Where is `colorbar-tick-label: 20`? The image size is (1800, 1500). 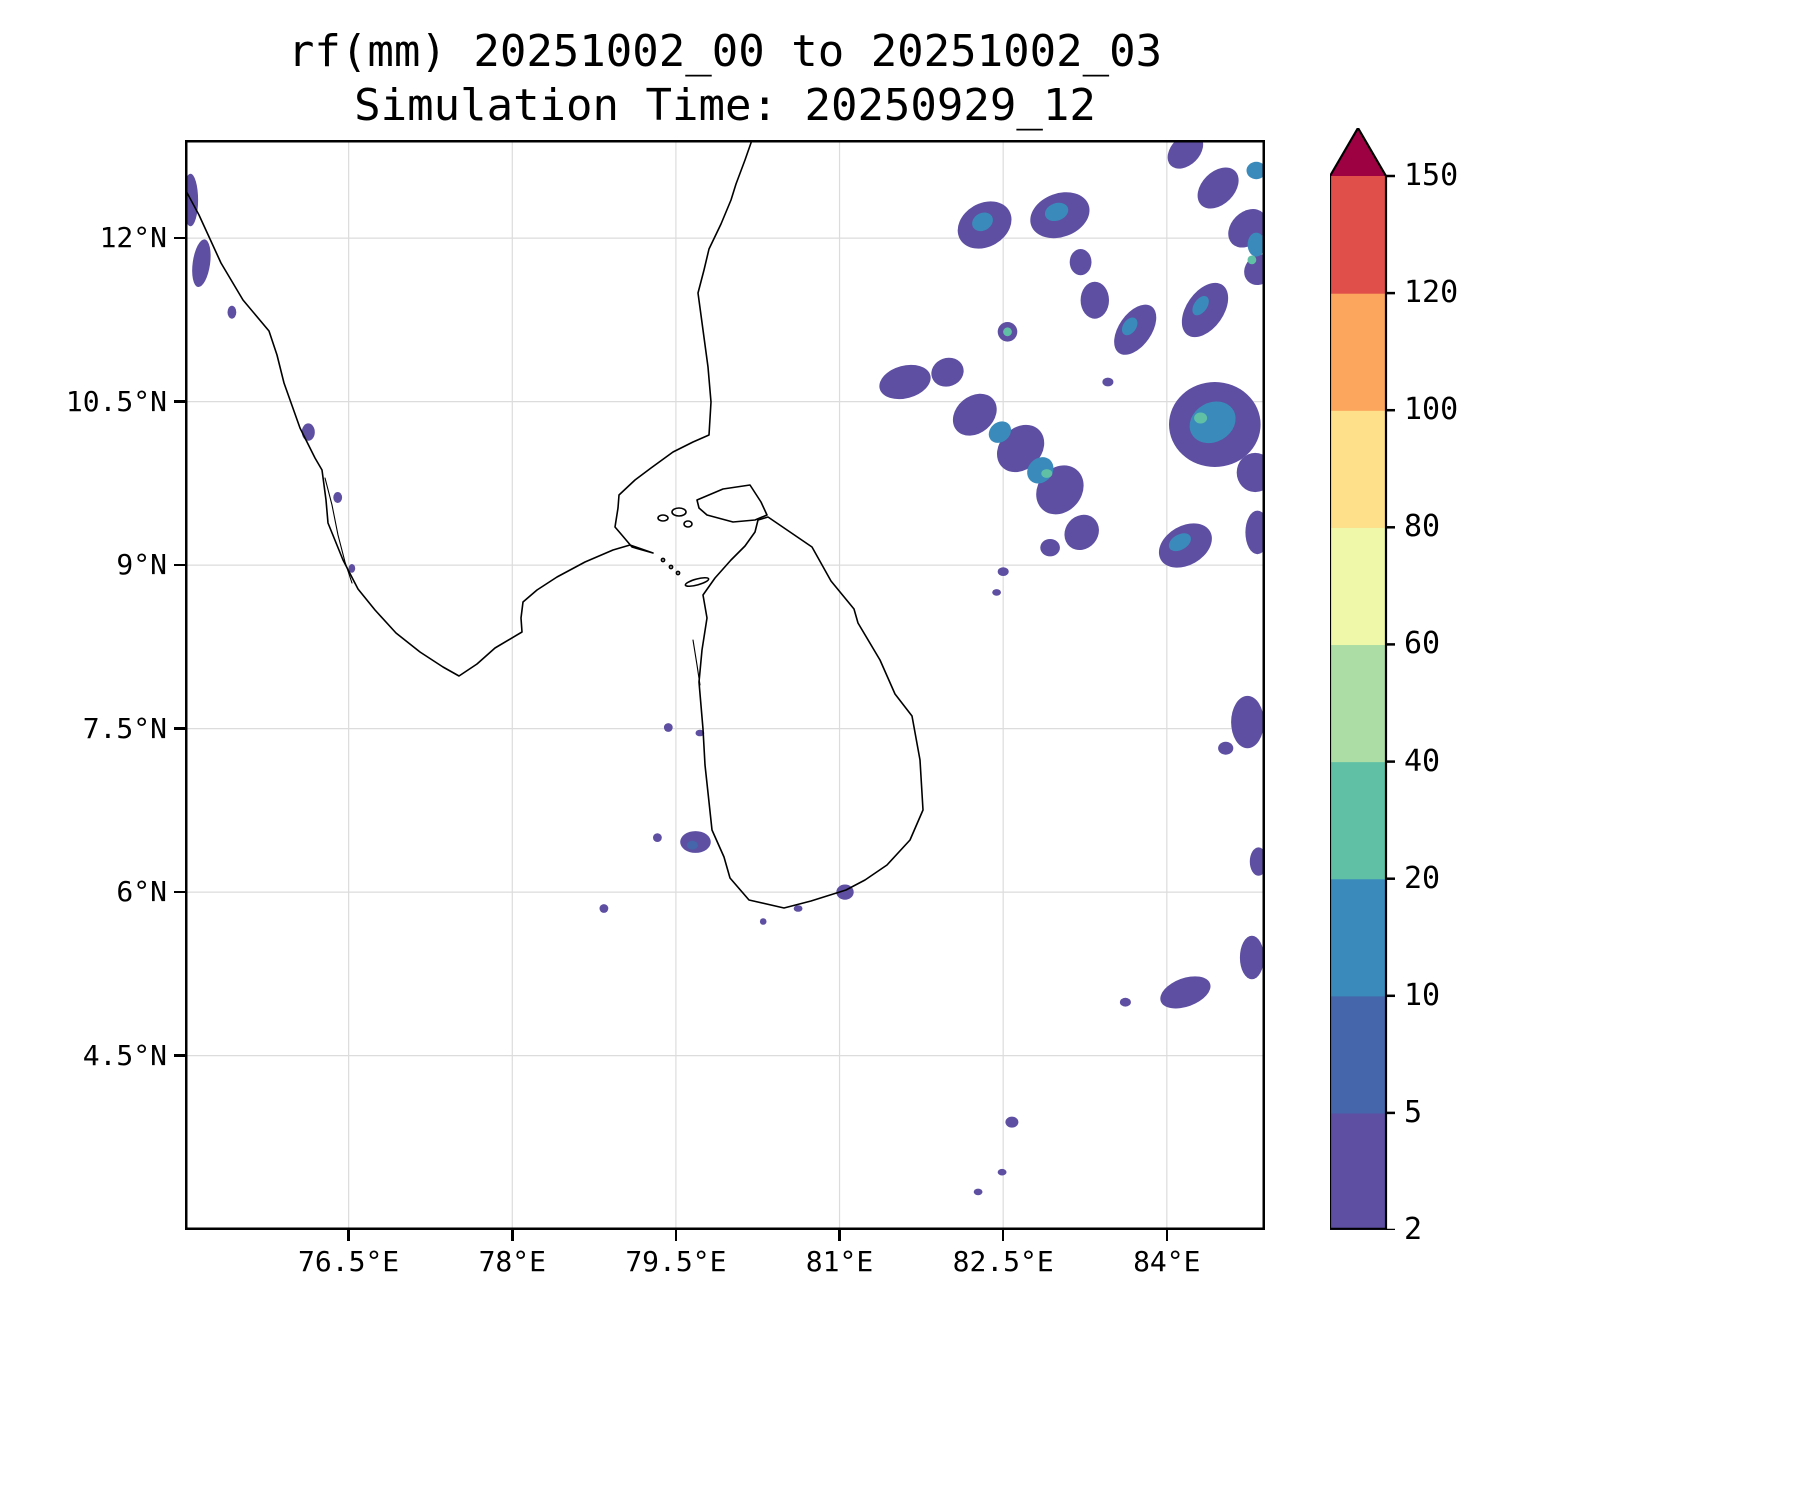 colorbar-tick-label: 20 is located at coordinates (1422, 878).